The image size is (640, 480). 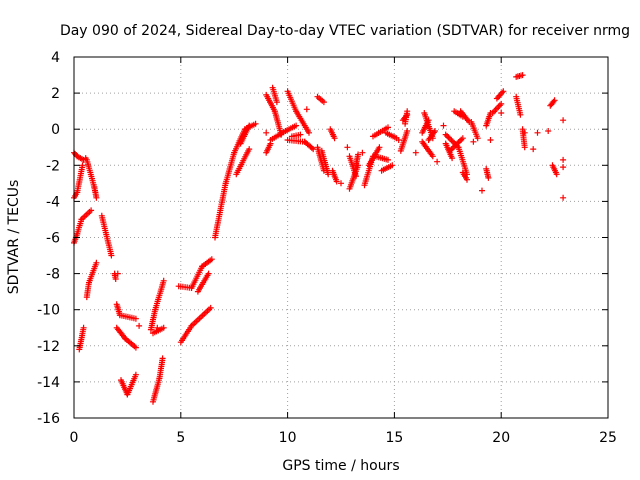 I want to click on x-tick-label: 0, so click(x=74, y=438).